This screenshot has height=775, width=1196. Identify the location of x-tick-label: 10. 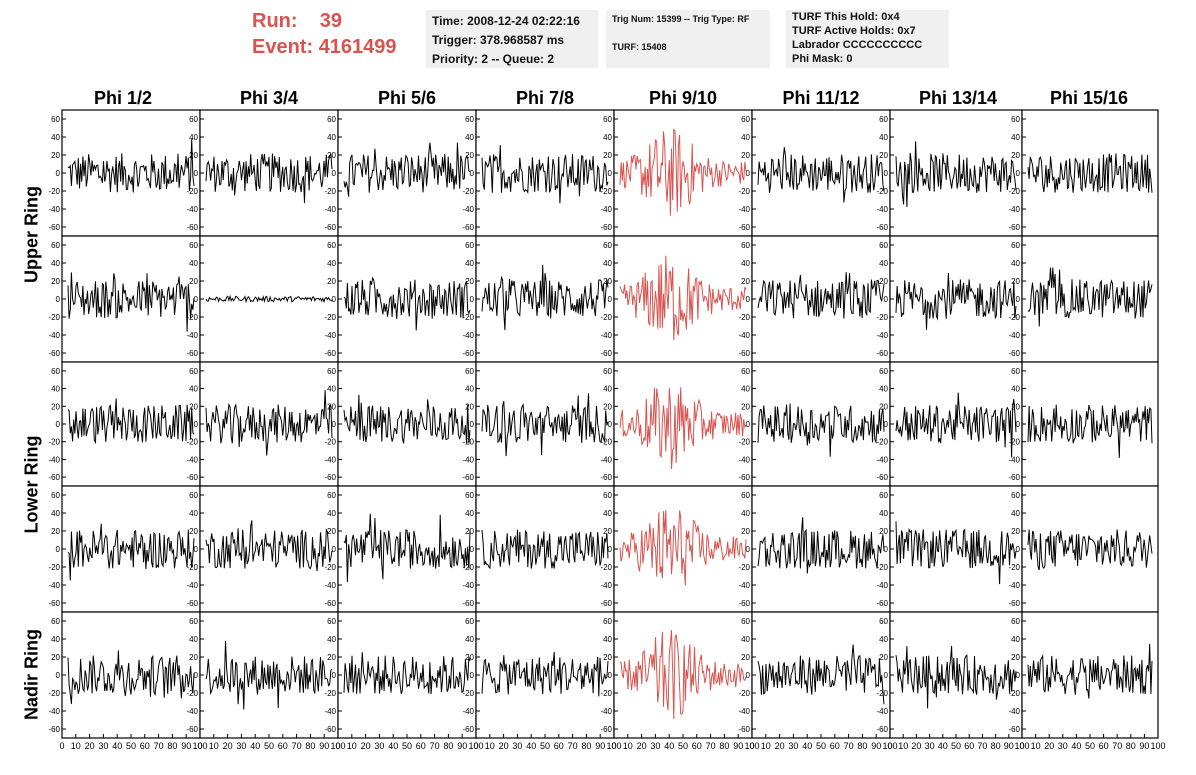
(766, 746).